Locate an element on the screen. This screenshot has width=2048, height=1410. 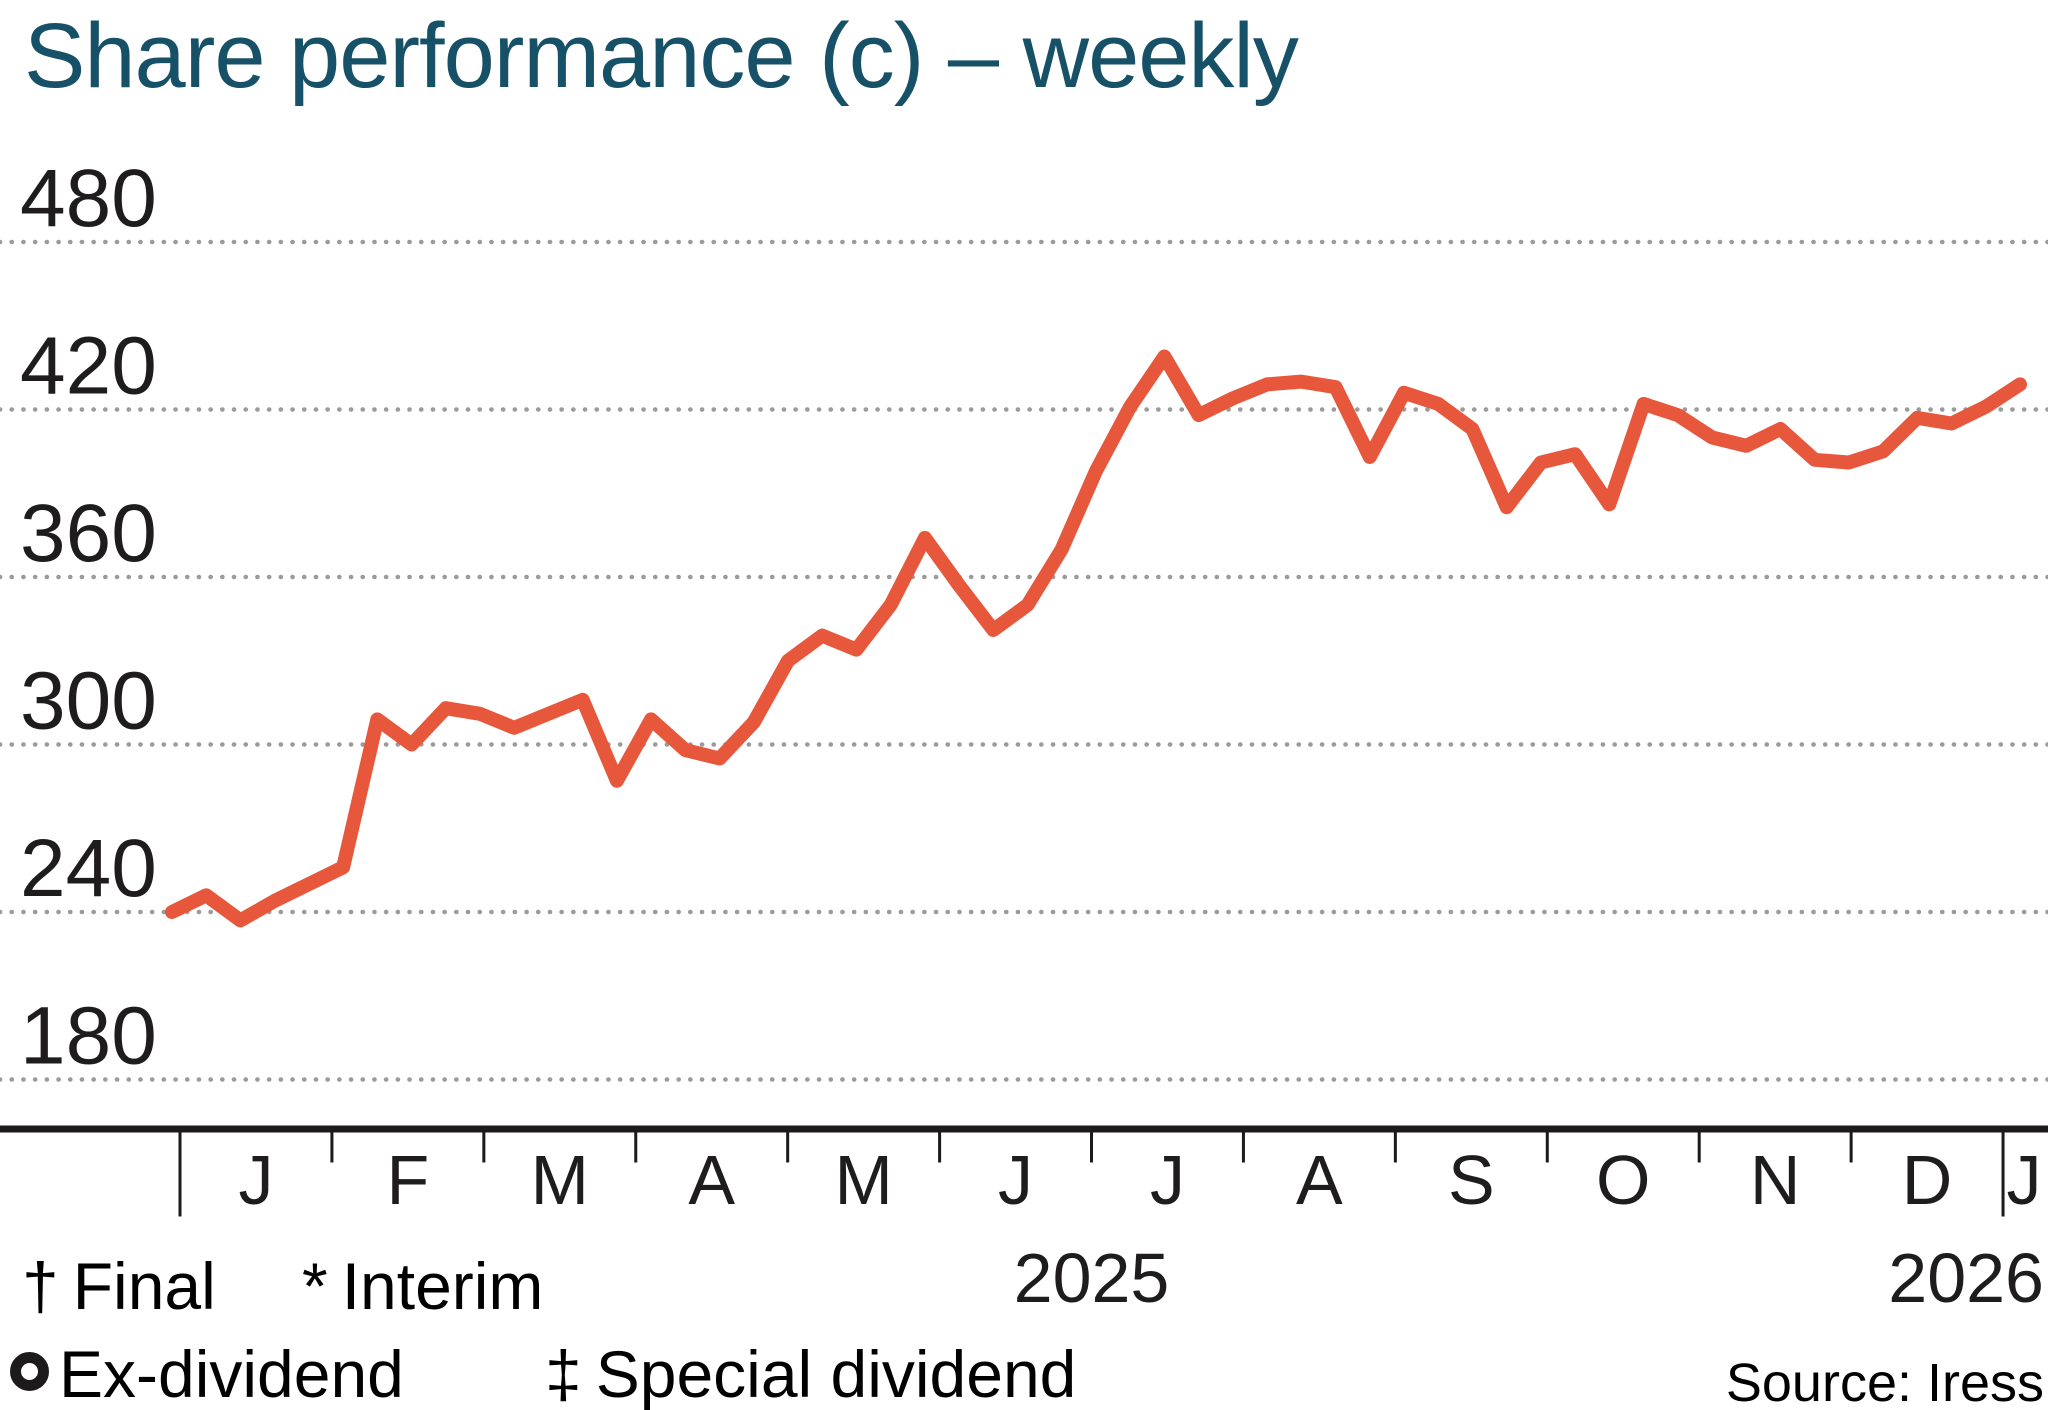
ex-dividend-circle-icon is located at coordinates (29, 1371).